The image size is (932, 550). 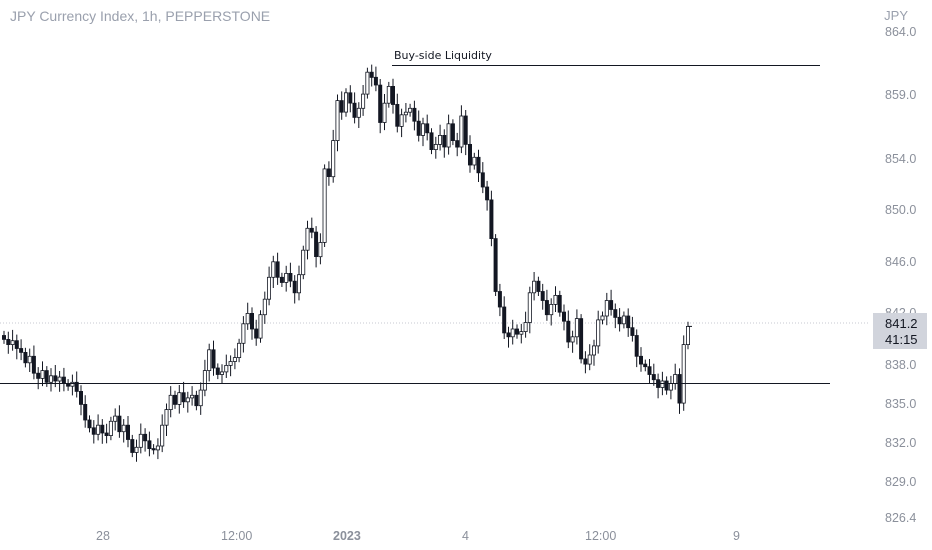 What do you see at coordinates (347, 536) in the screenshot?
I see `x-tick-label: 2023` at bounding box center [347, 536].